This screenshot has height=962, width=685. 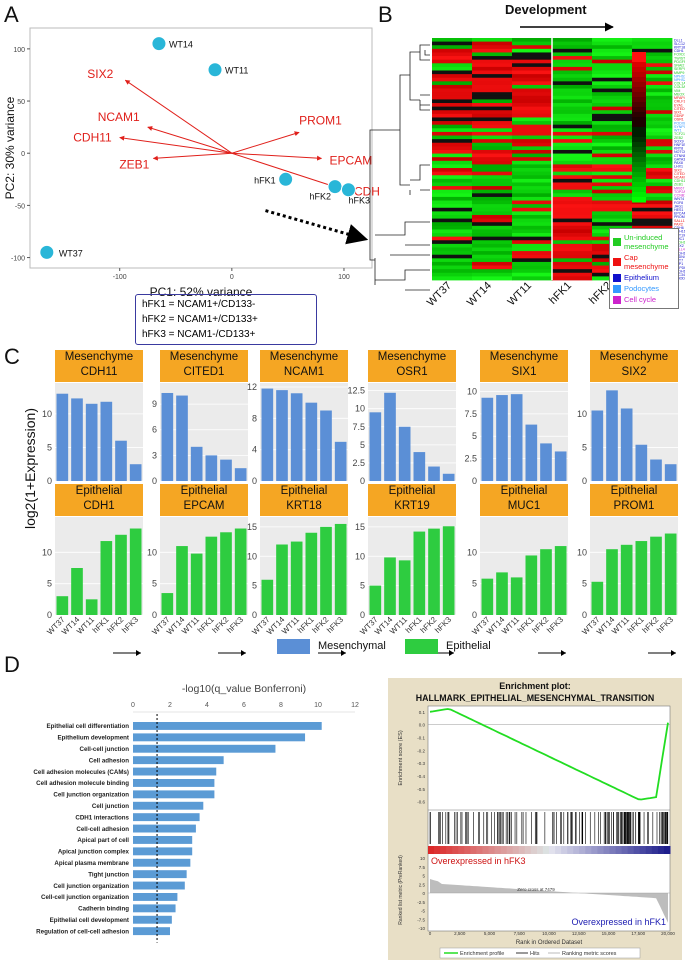 I want to click on heatmap-gene-label: JAG1, so click(x=678, y=206).